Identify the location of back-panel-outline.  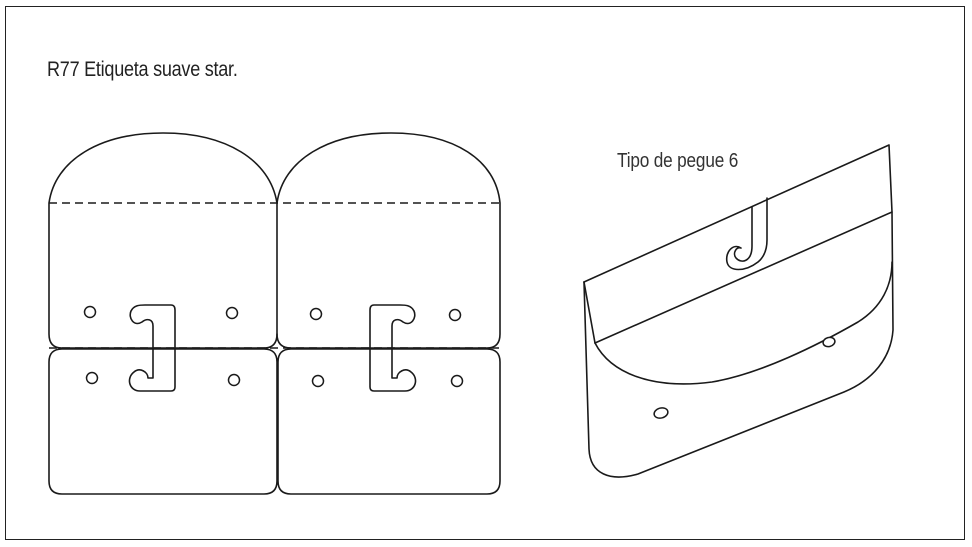
(738, 244).